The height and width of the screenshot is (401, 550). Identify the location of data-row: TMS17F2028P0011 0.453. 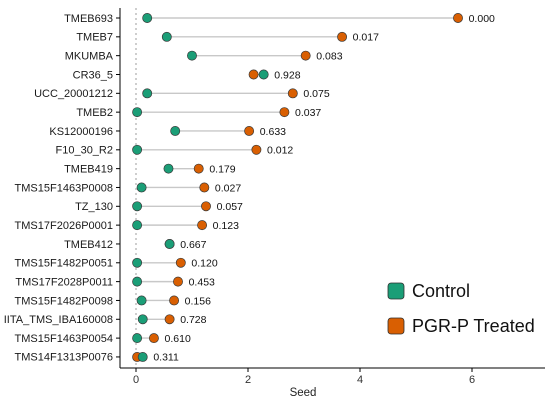
(115, 282).